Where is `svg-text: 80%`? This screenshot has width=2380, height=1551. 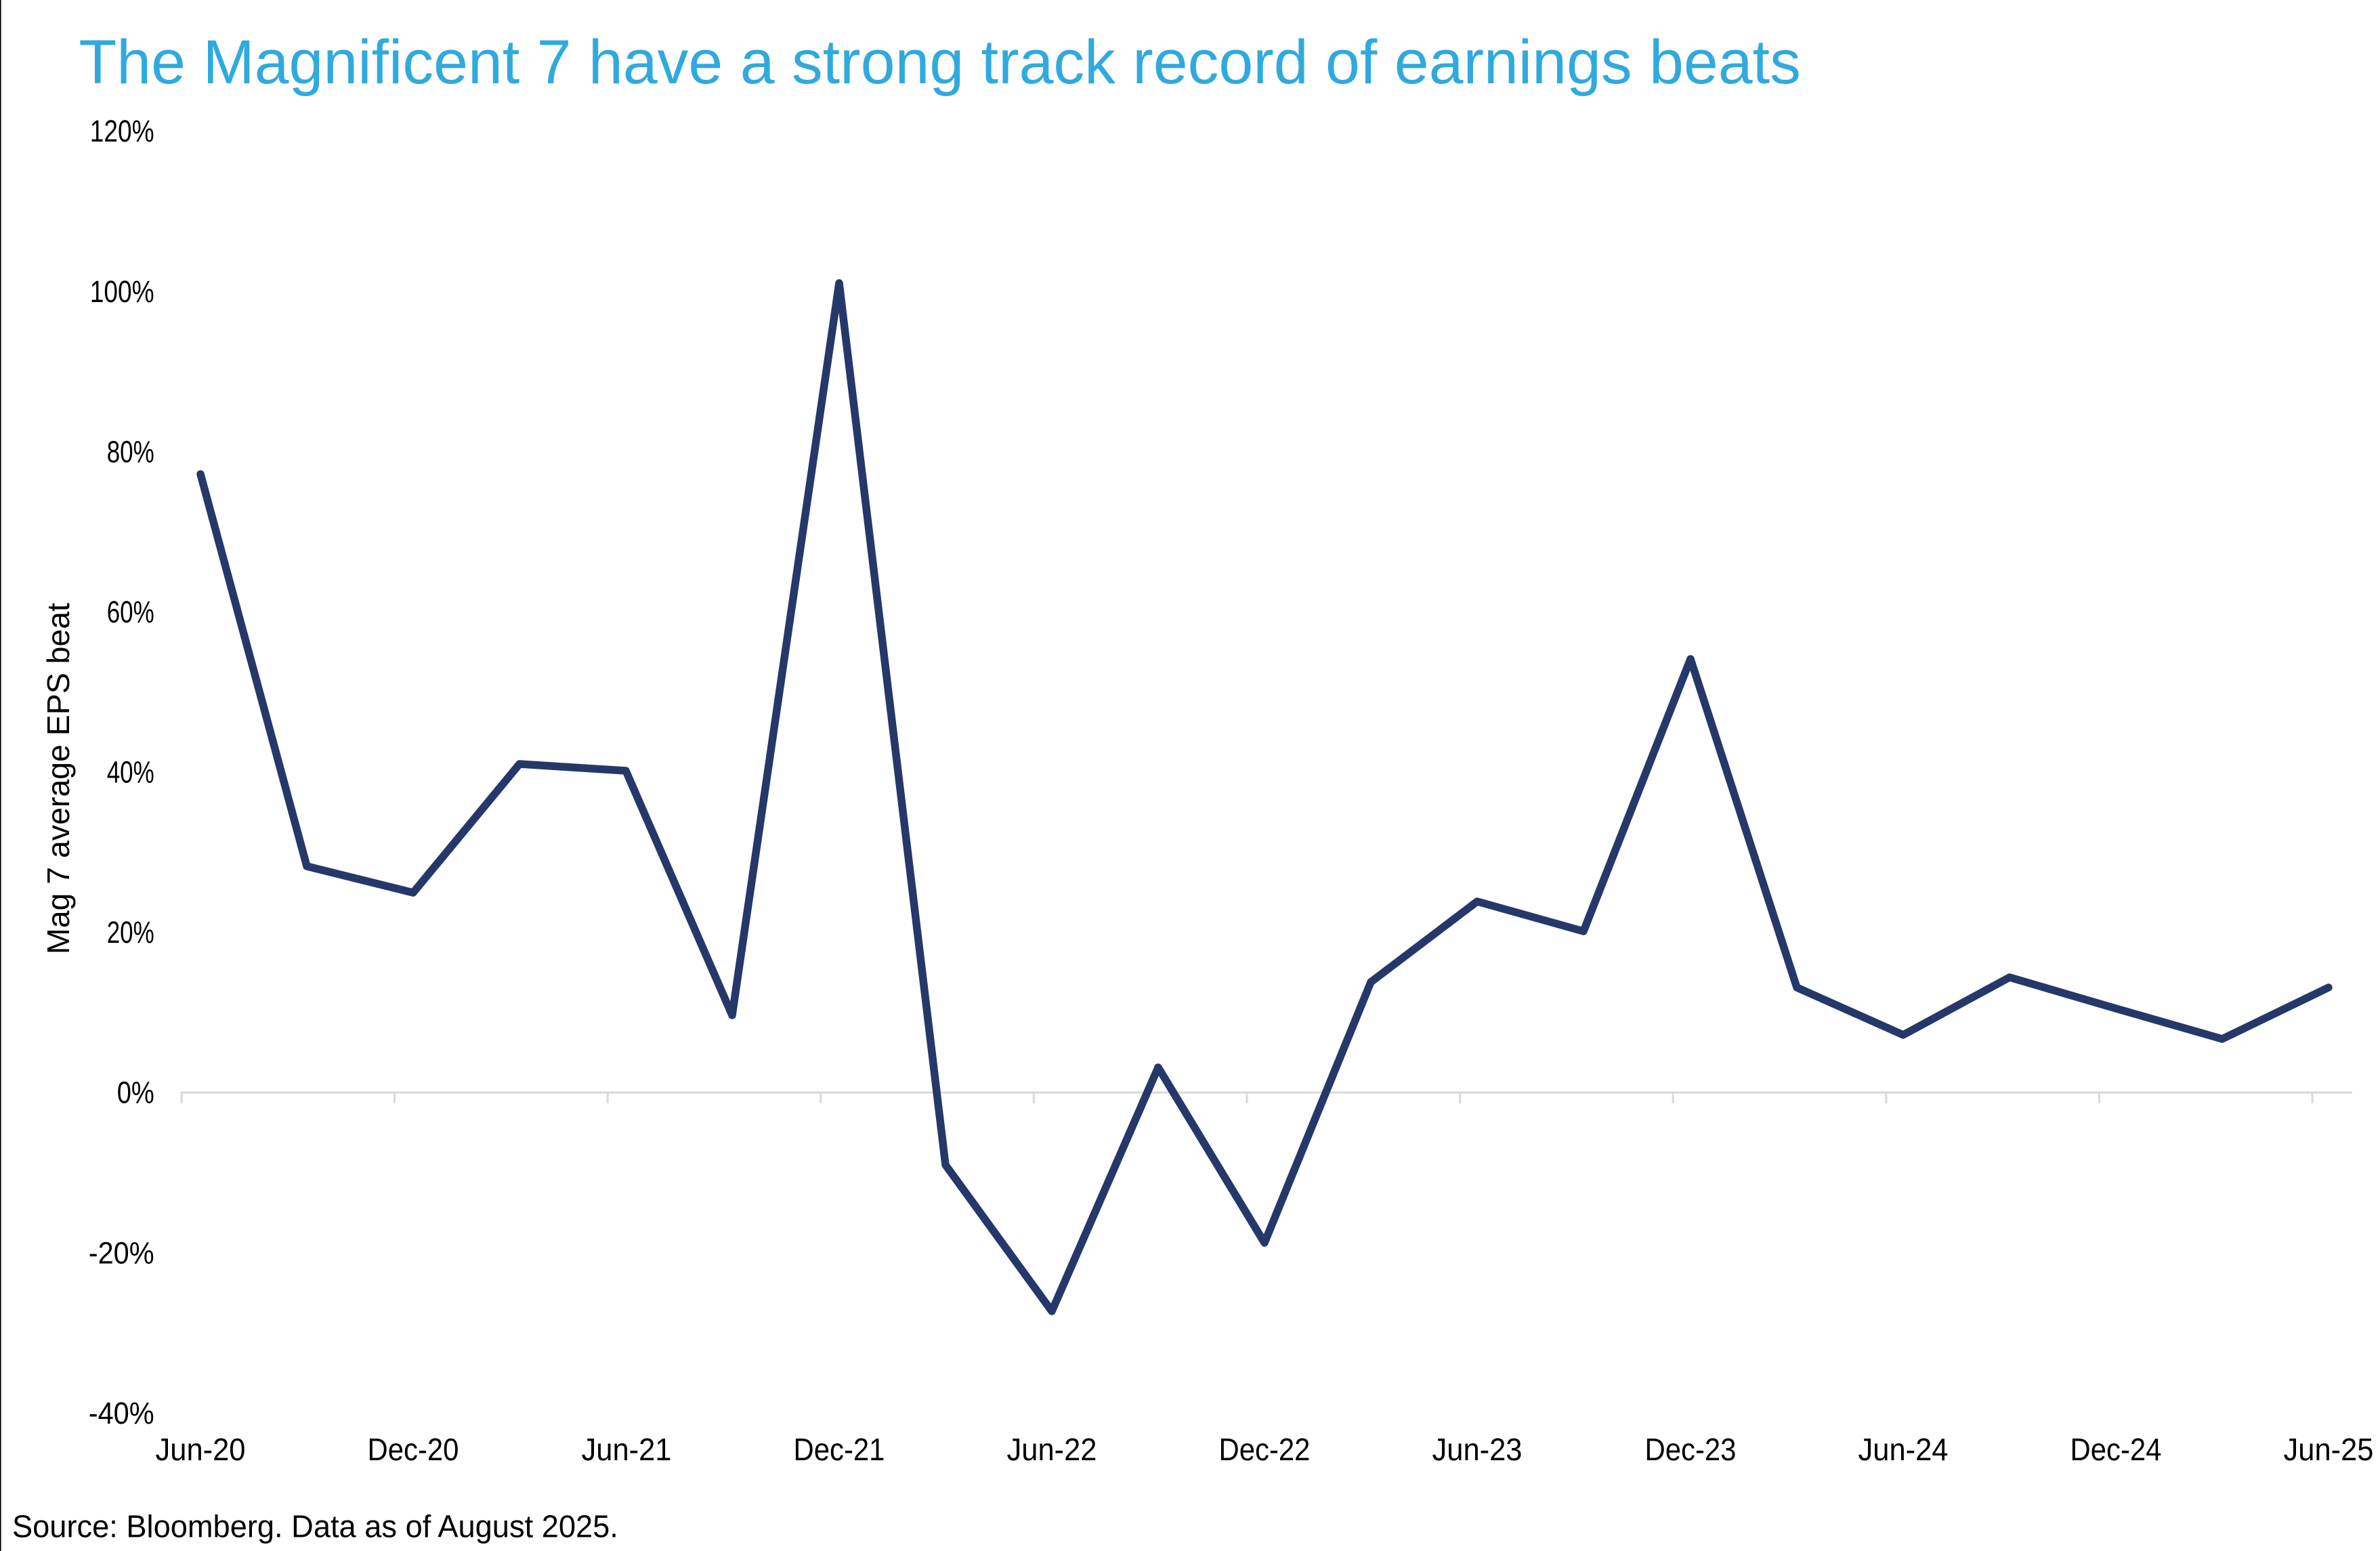 svg-text: 80% is located at coordinates (130, 452).